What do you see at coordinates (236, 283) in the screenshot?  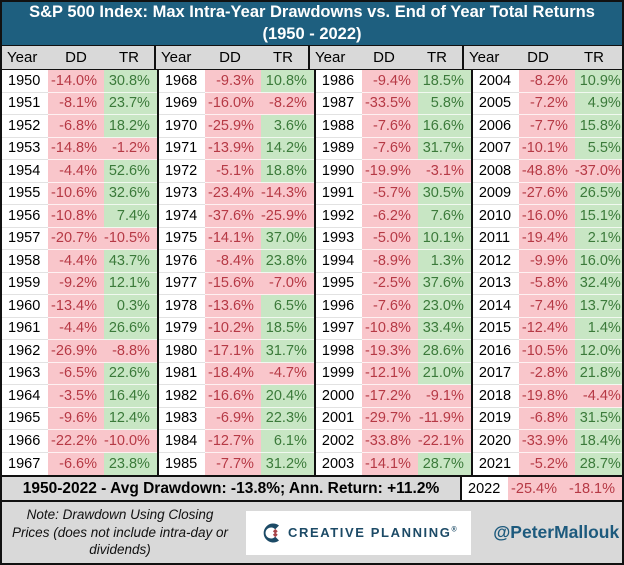 I see `table-row: 1977 -15.6% -7.0%` at bounding box center [236, 283].